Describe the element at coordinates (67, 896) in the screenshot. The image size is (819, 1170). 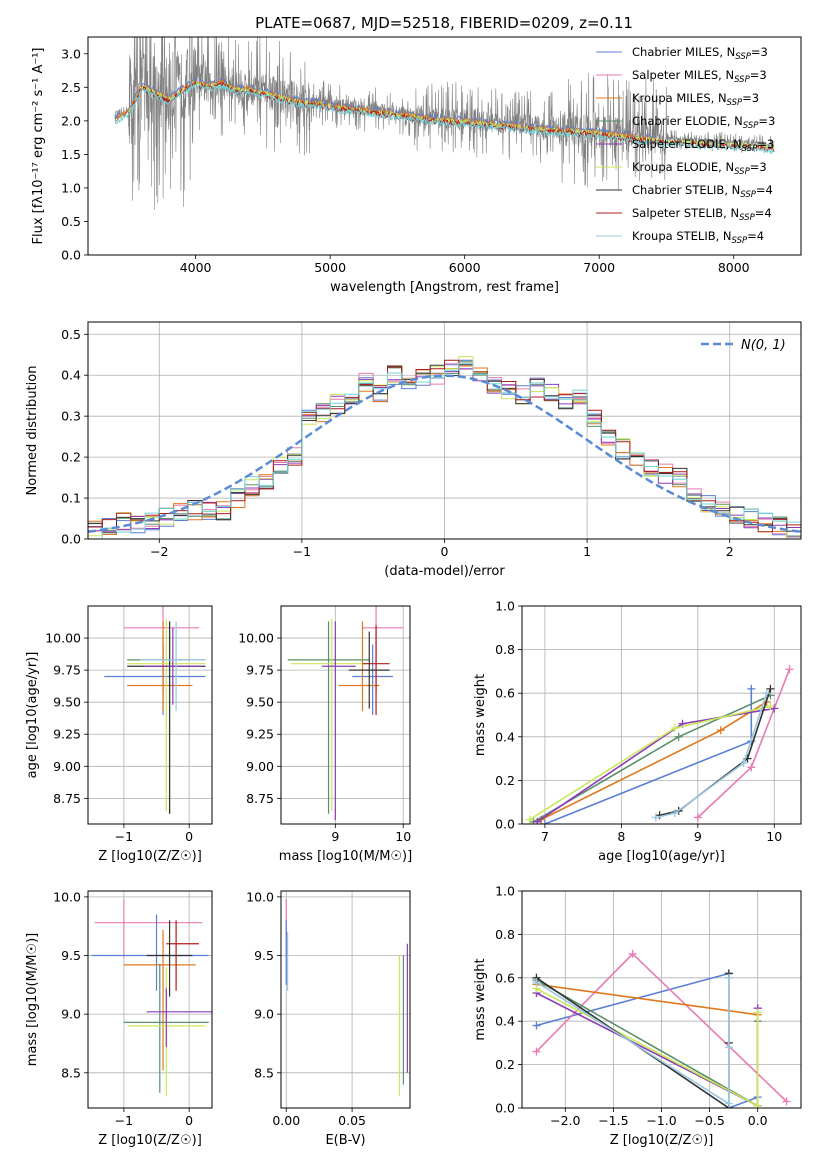
I see `tick-label-y: 10.0` at that location.